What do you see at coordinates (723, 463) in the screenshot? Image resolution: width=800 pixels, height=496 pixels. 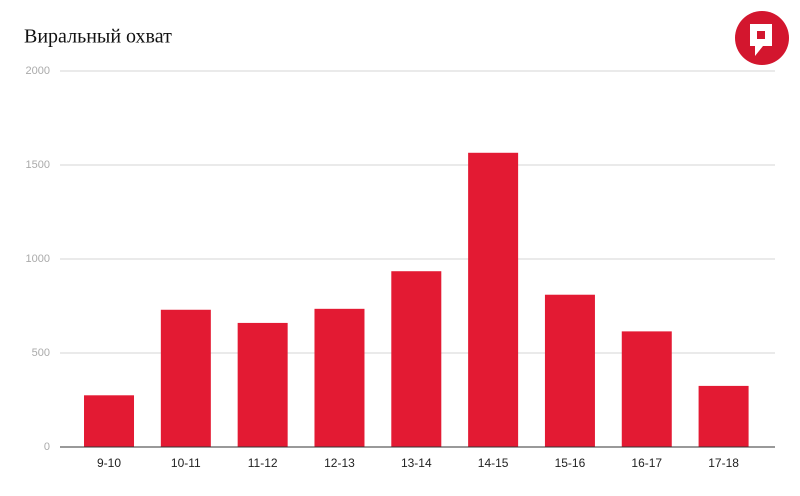 I see `x-tick-label: 17-18` at bounding box center [723, 463].